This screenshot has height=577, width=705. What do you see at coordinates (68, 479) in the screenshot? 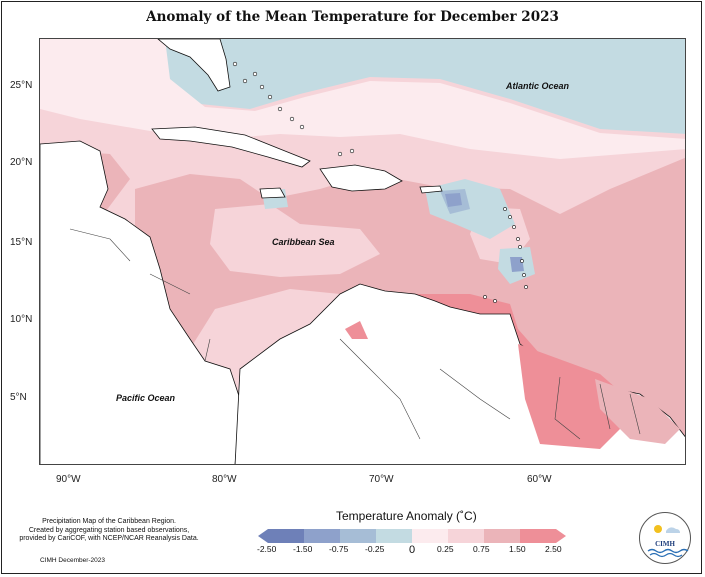
I see `lon-label-90w: 90°W` at bounding box center [68, 479].